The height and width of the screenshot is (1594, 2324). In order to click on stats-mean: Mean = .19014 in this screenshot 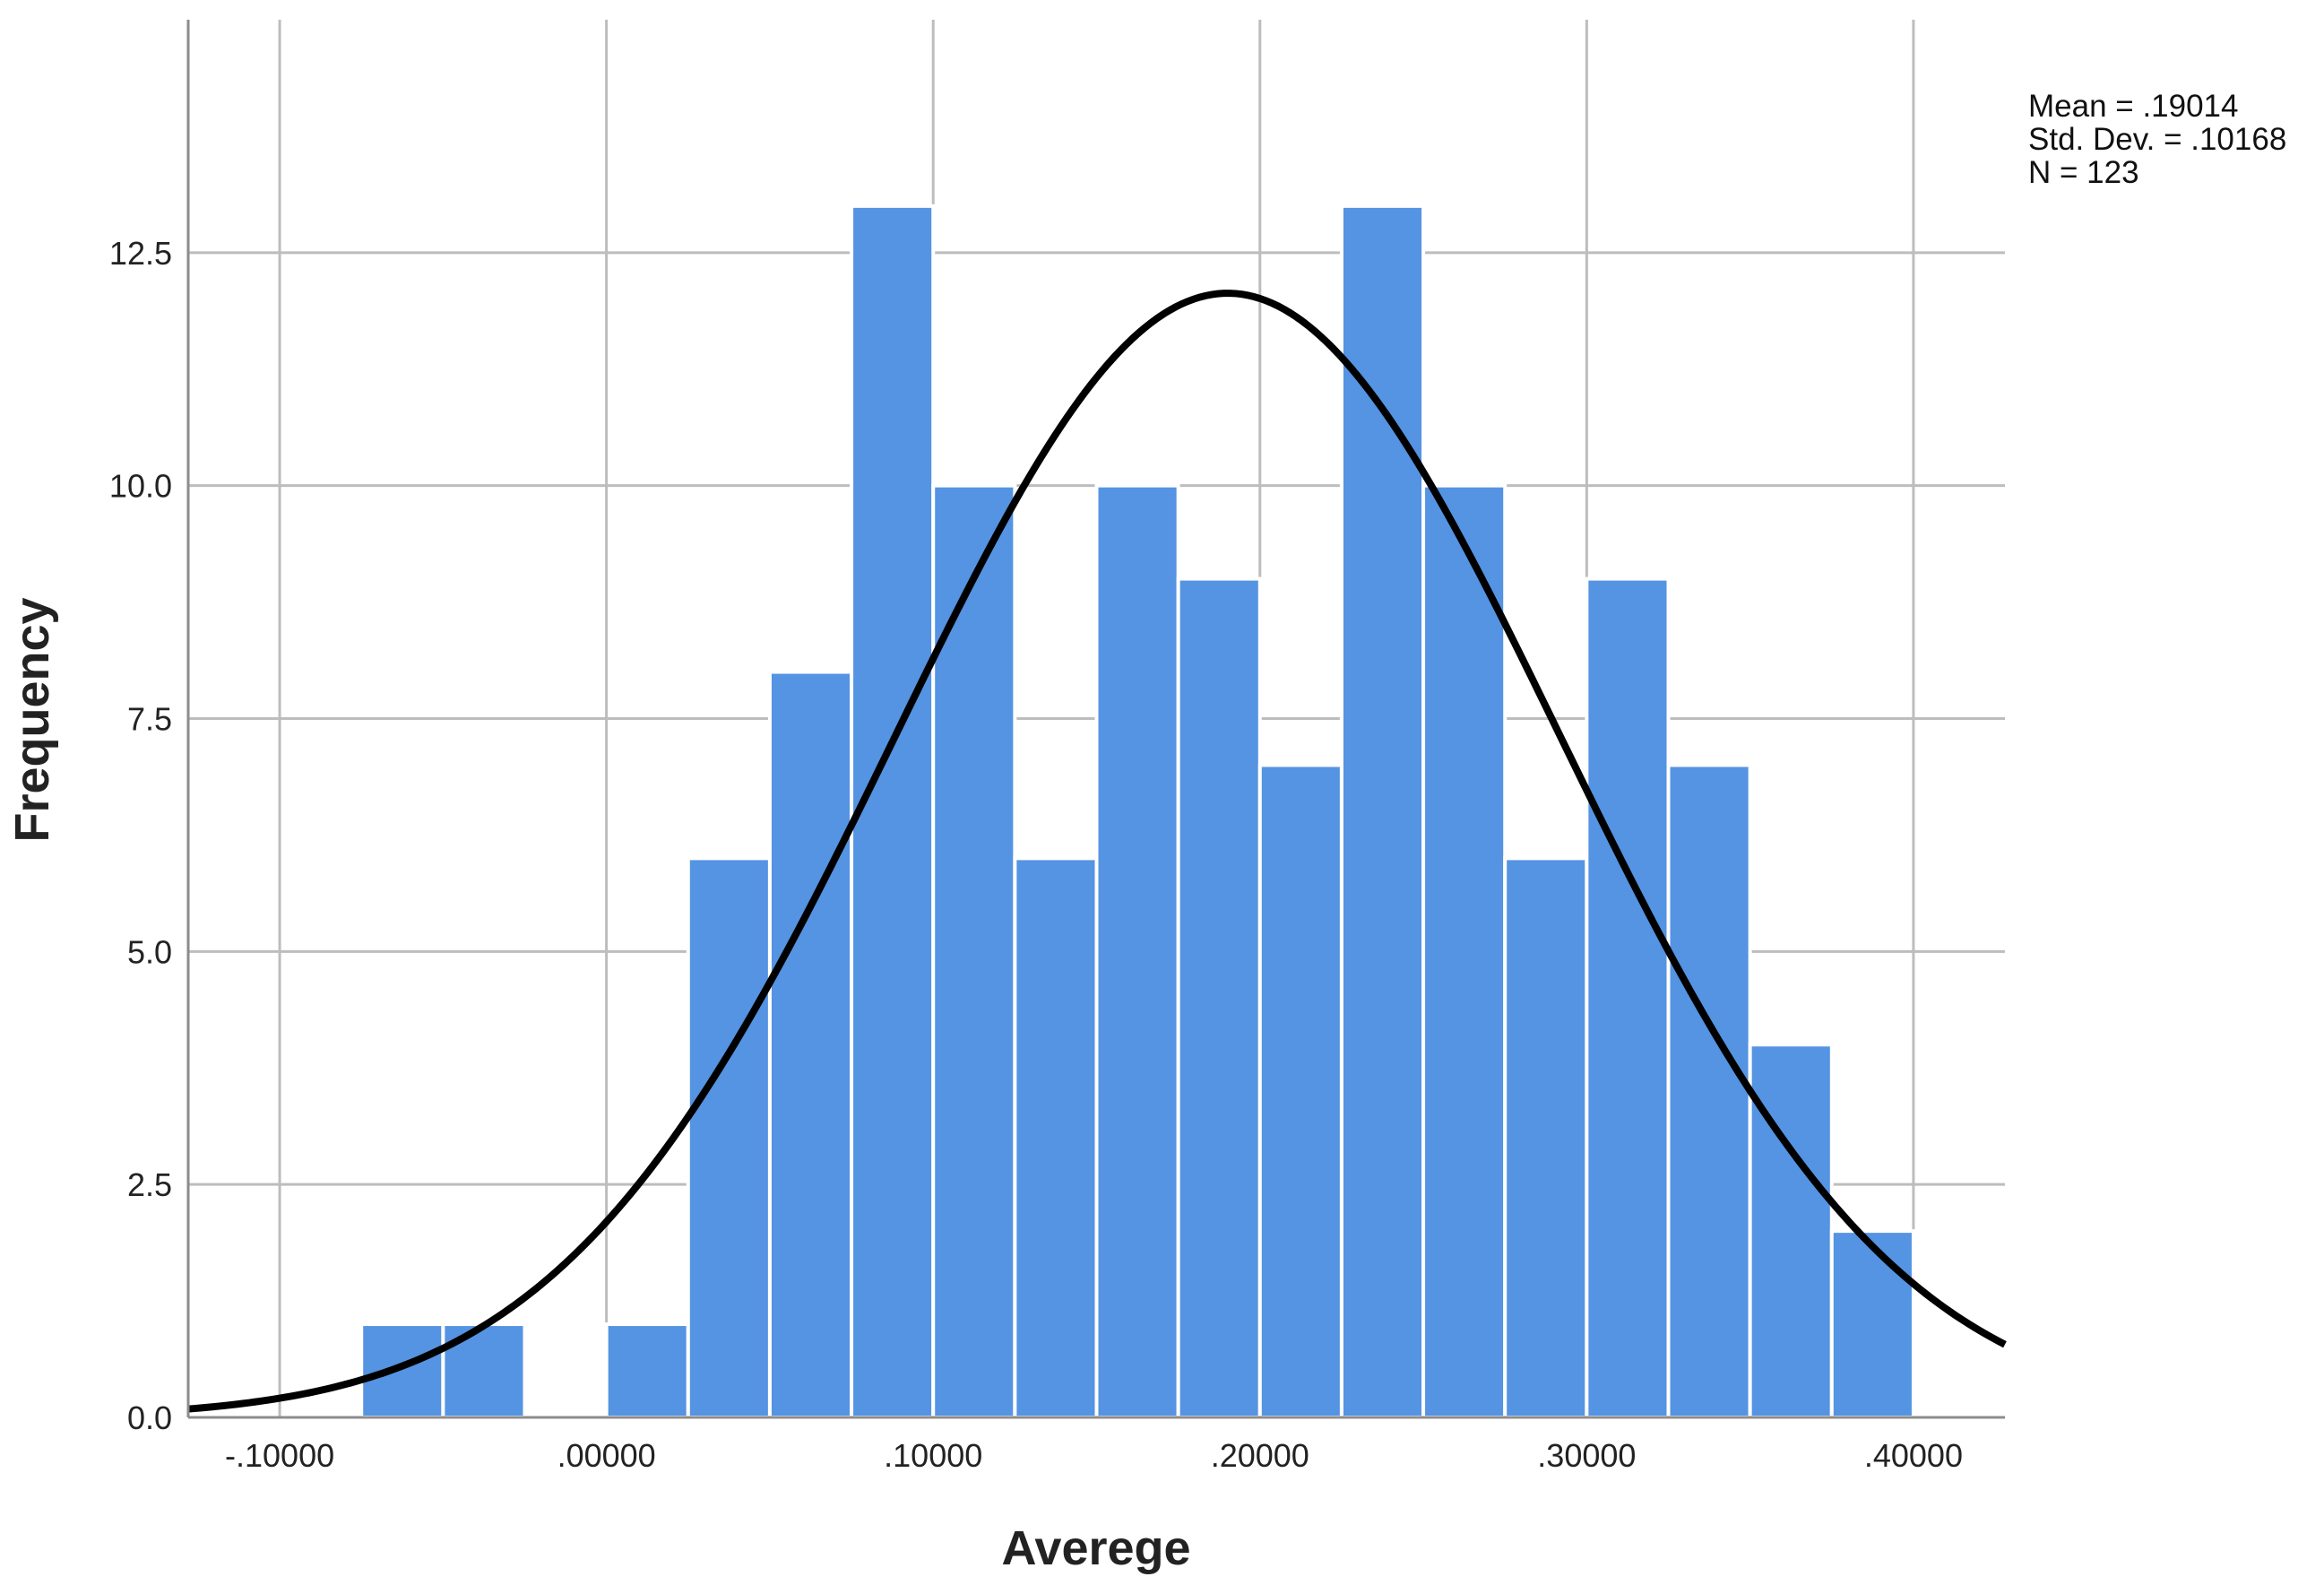, I will do `click(2133, 106)`.